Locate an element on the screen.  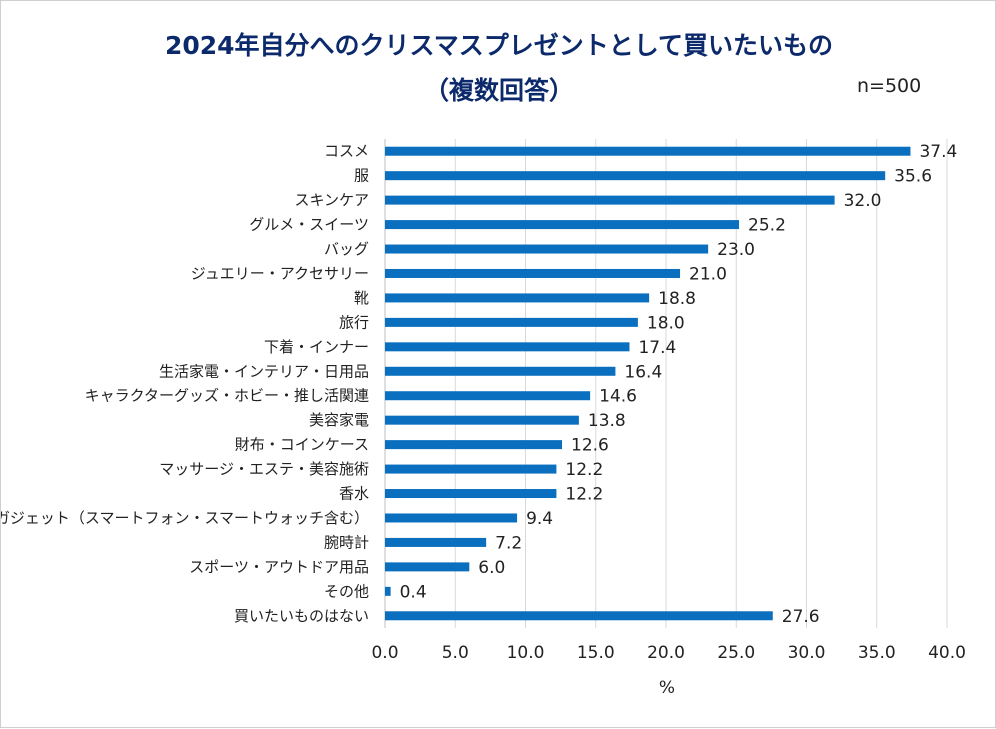
category-label: 生活家電・インテリア・日用品 is located at coordinates (264, 371).